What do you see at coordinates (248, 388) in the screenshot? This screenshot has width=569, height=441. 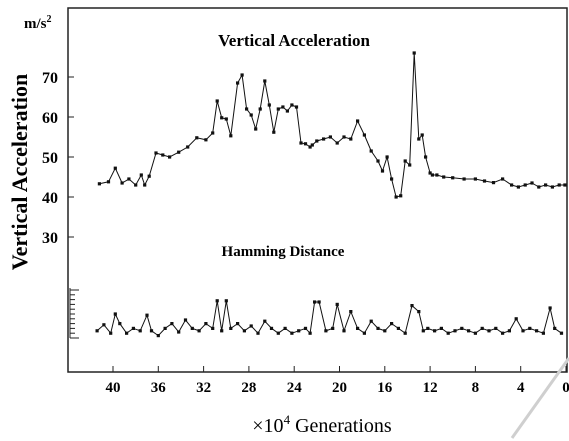 I see `x-tick-label: 28` at bounding box center [248, 388].